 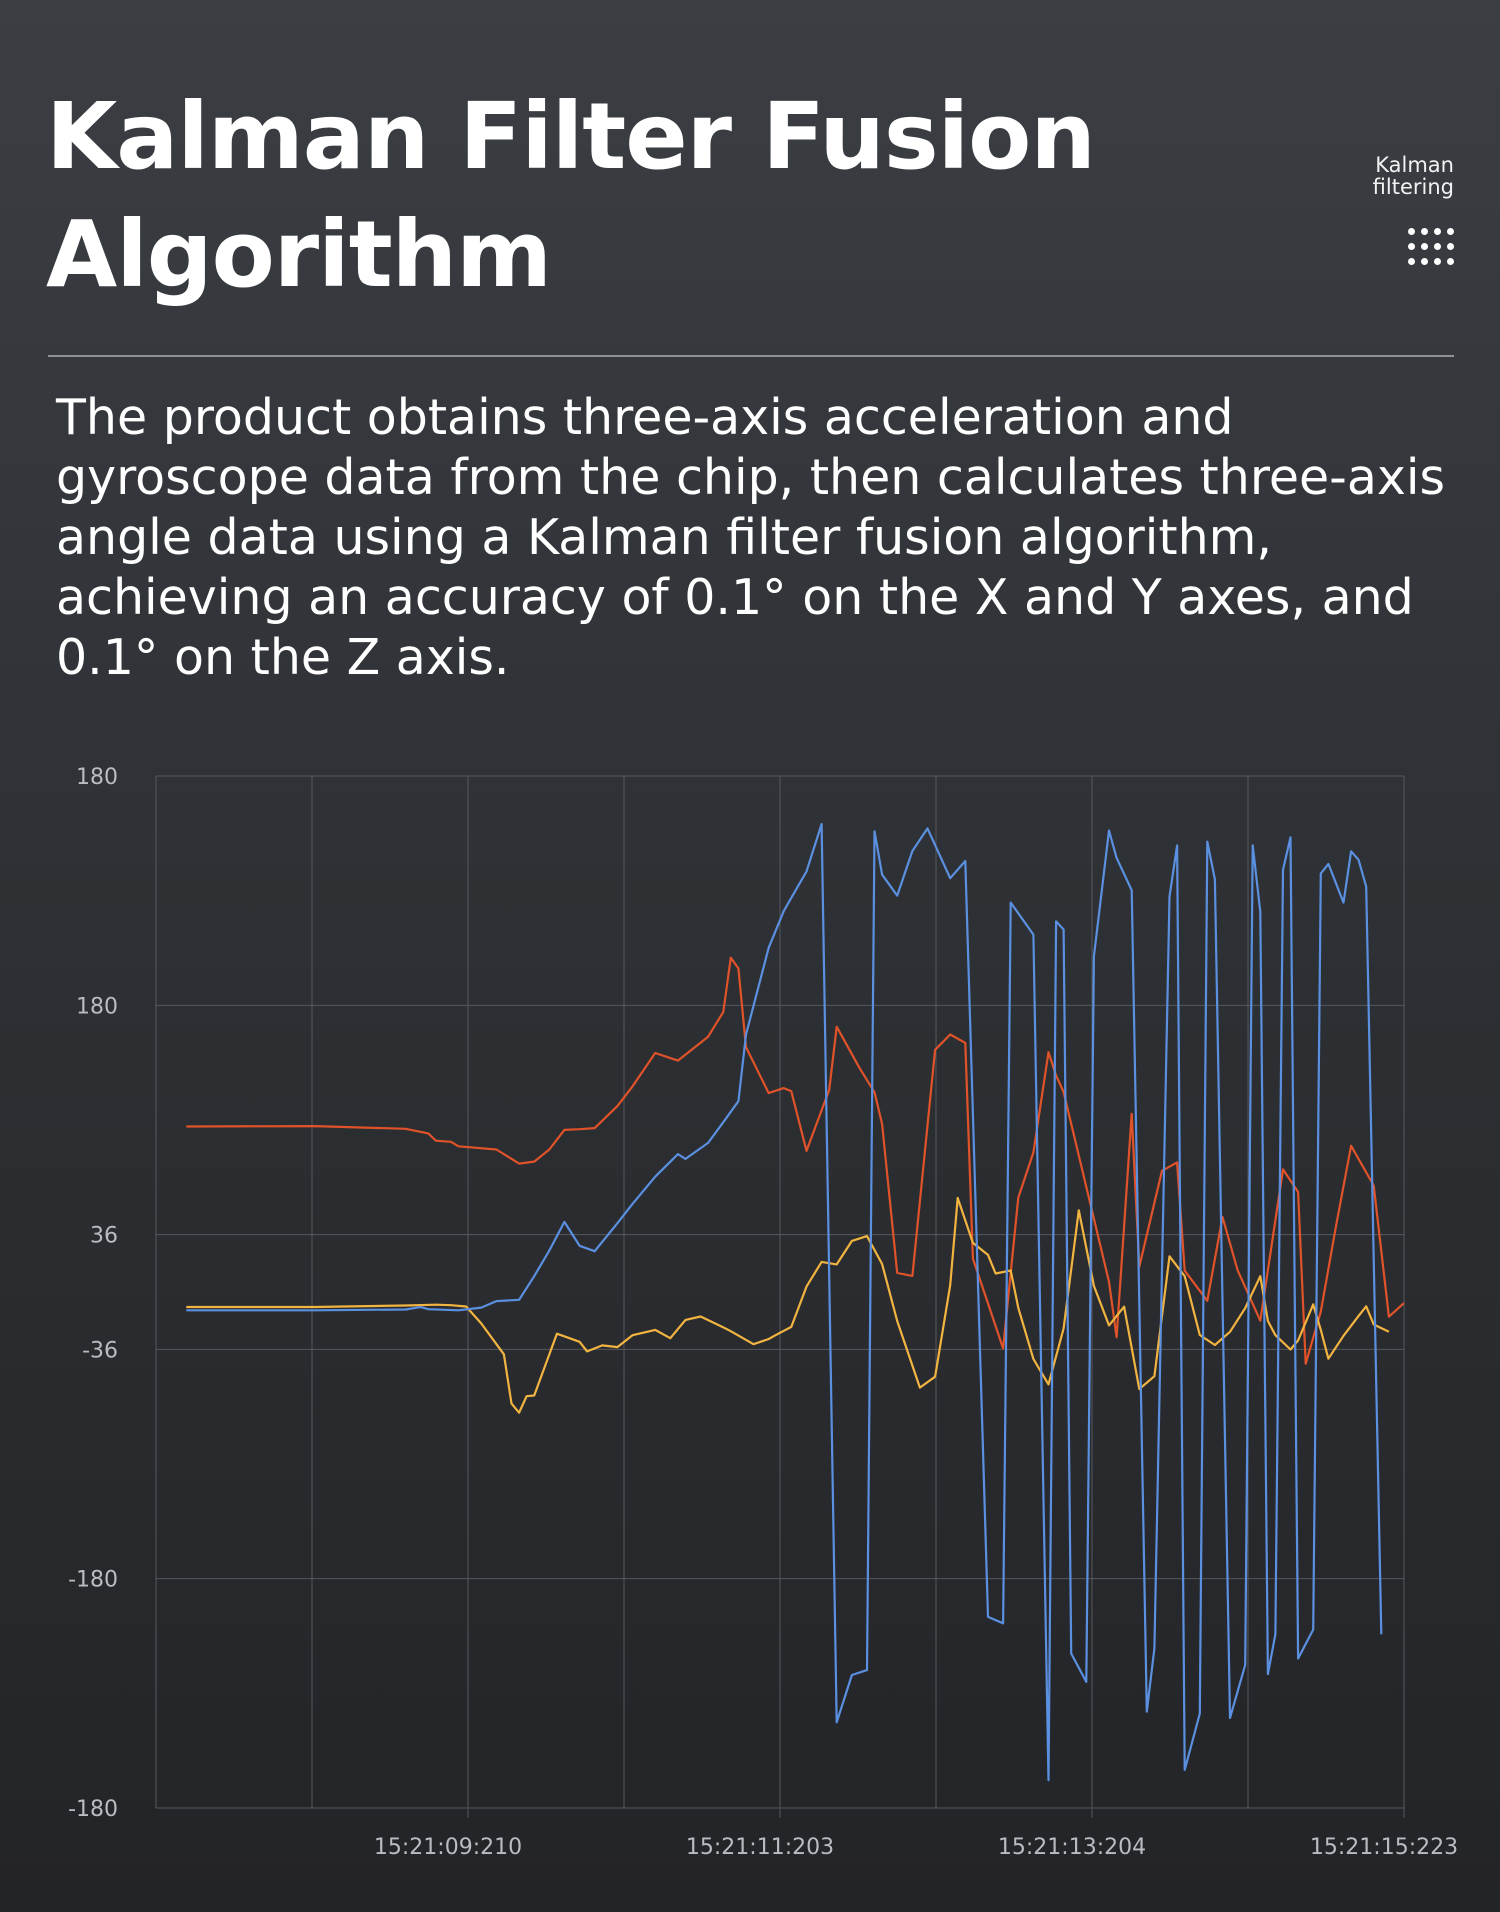 I want to click on x-tick-label: 15:21:09:210, so click(x=448, y=1847).